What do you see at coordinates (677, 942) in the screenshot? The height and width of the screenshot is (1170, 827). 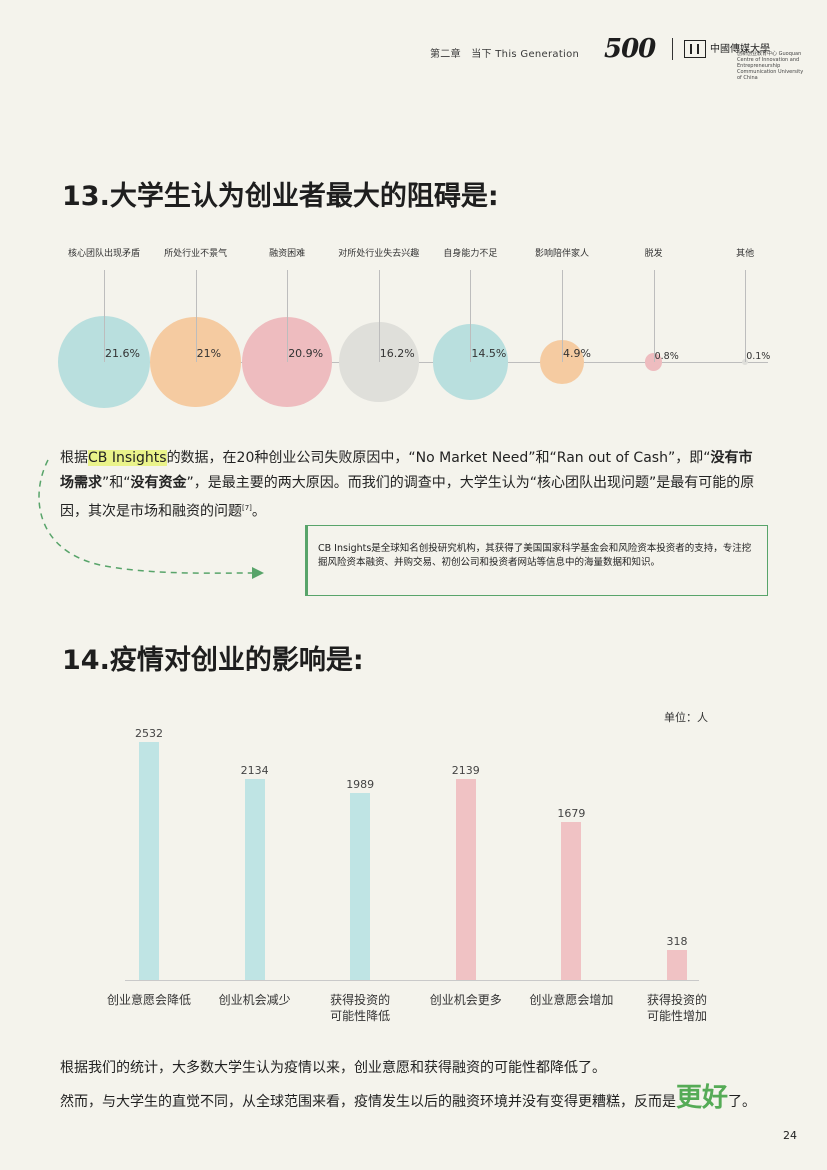 I see `bar-value-label: 318` at bounding box center [677, 942].